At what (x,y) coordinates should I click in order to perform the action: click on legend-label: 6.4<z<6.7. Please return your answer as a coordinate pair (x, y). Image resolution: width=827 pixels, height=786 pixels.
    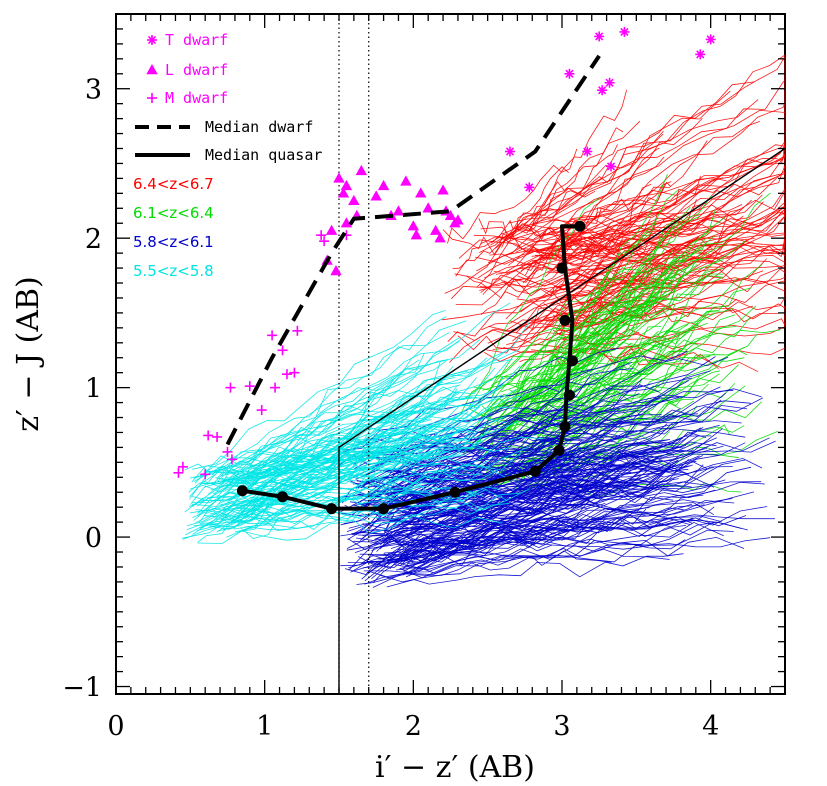
    Looking at the image, I should click on (173, 184).